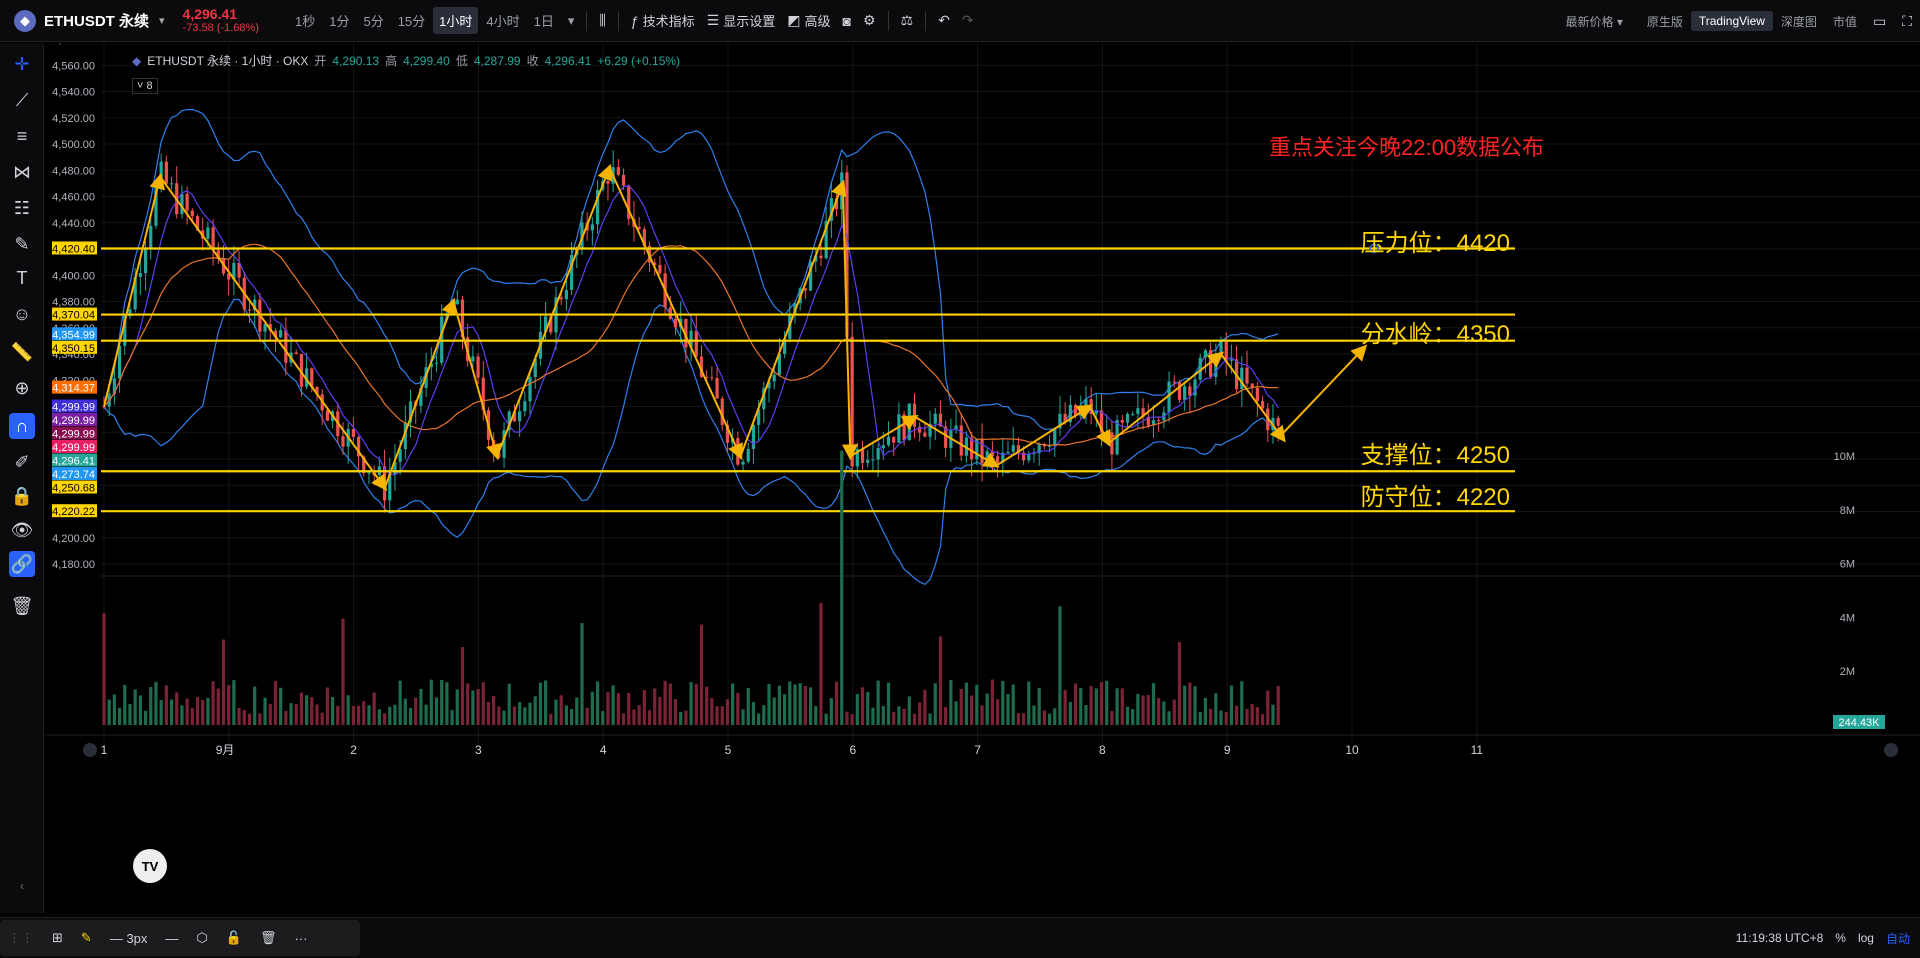 This screenshot has width=1920, height=958. Describe the element at coordinates (228, 61) in the screenshot. I see `legend-title: ETHUSDT 永续 · 1小时 · OKX` at that location.